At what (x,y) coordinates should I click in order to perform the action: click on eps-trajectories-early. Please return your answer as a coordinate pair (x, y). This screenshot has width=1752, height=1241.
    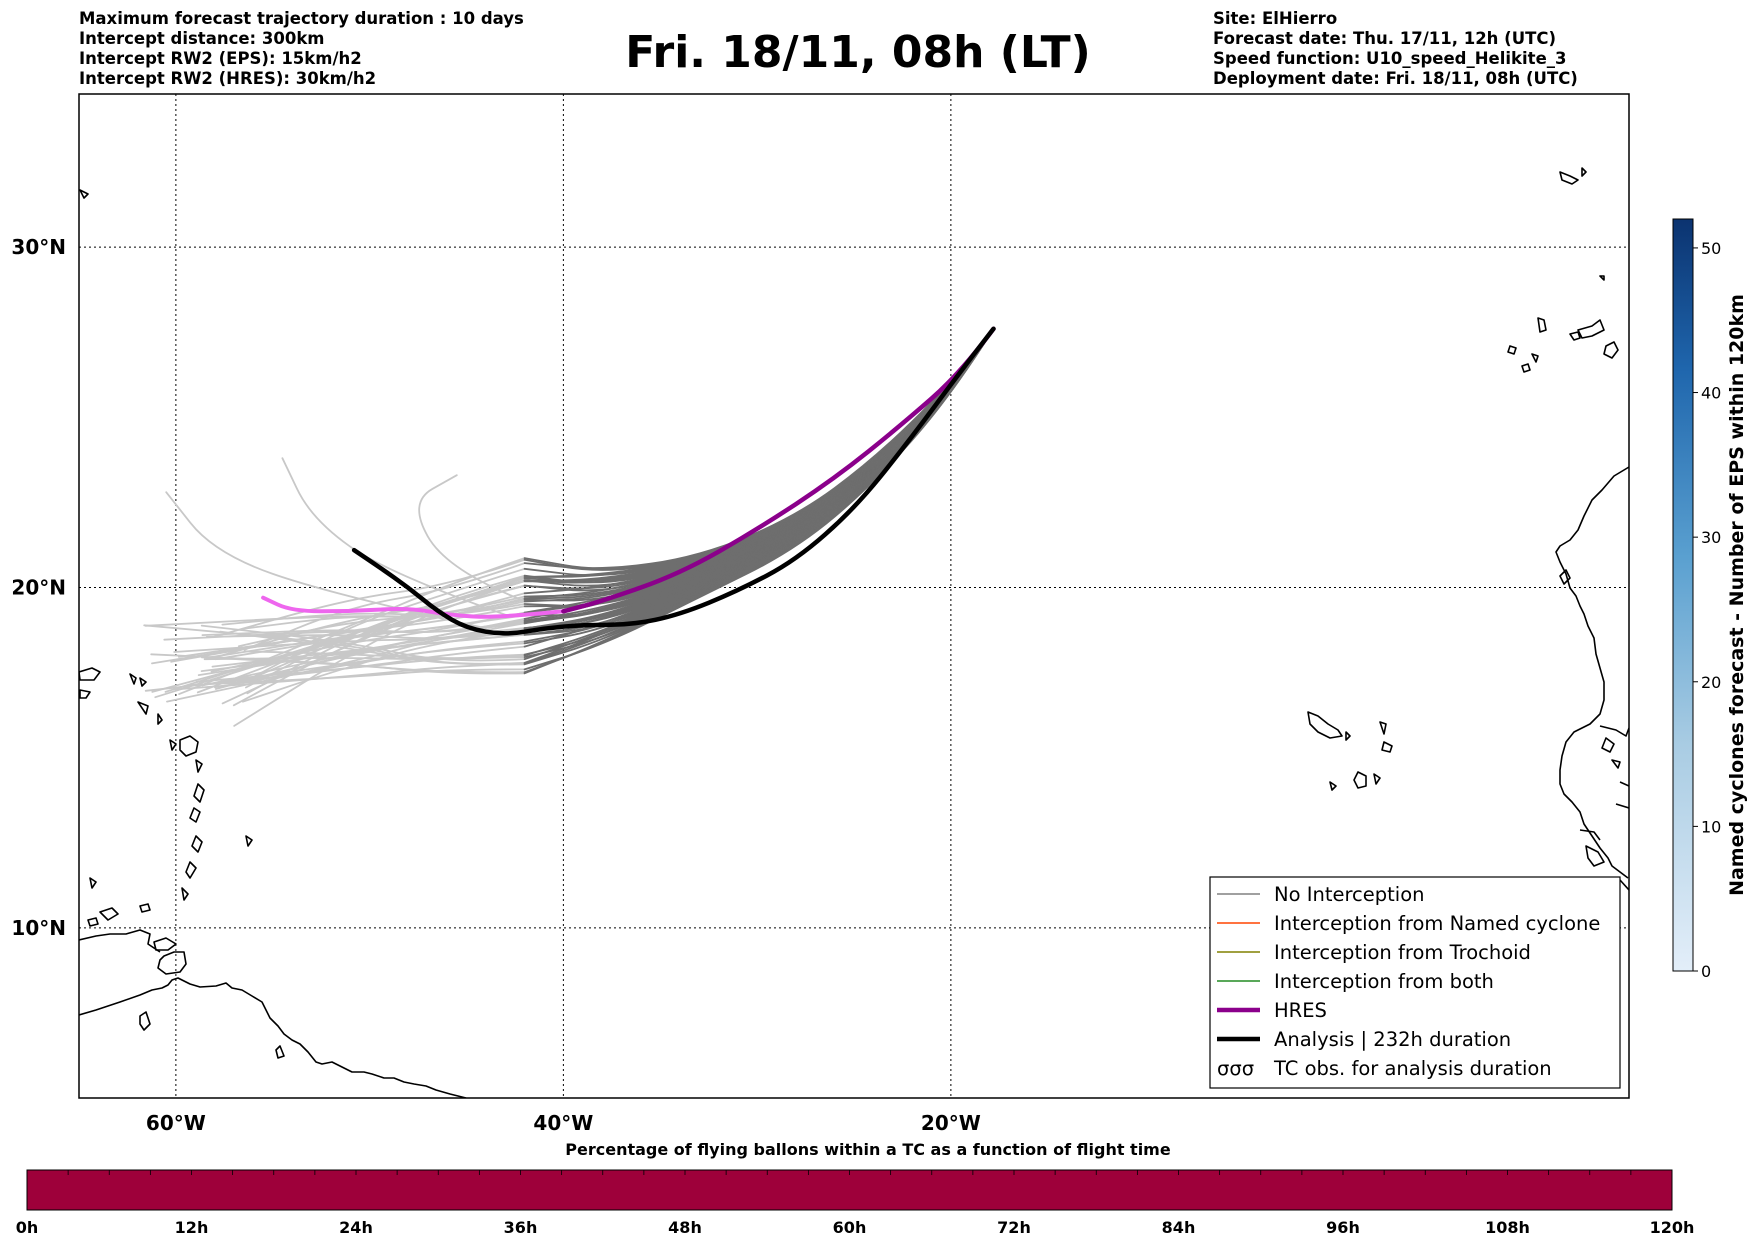
    Looking at the image, I should click on (759, 501).